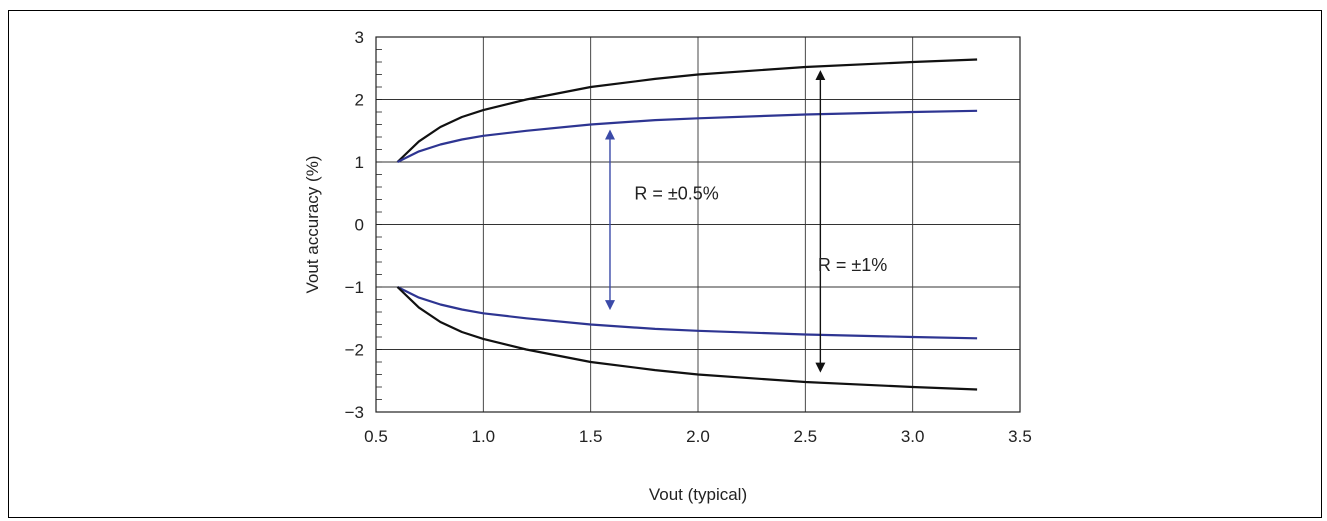 The height and width of the screenshot is (521, 1327). Describe the element at coordinates (312, 225) in the screenshot. I see `y-axis-label: Vout accuracy (%)` at that location.